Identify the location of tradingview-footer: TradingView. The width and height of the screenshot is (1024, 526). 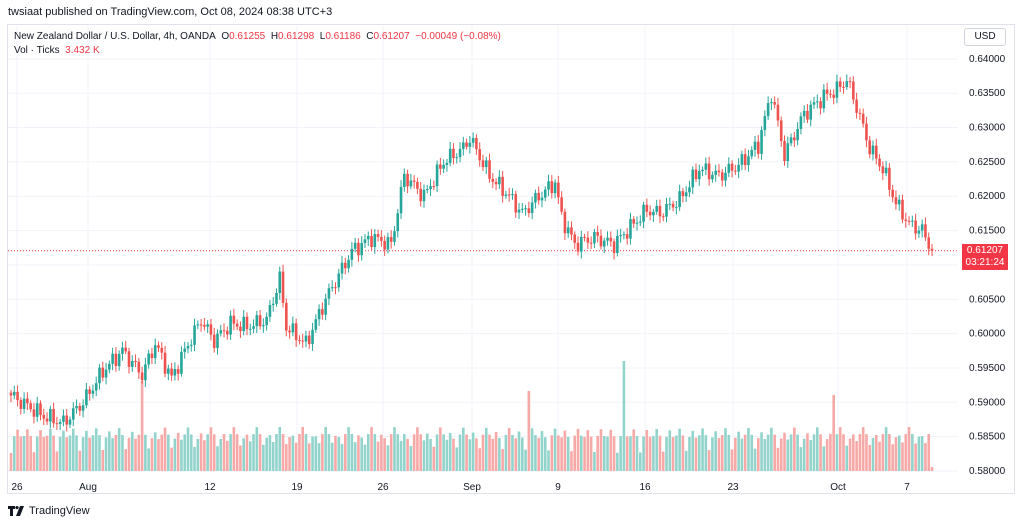
(49, 511).